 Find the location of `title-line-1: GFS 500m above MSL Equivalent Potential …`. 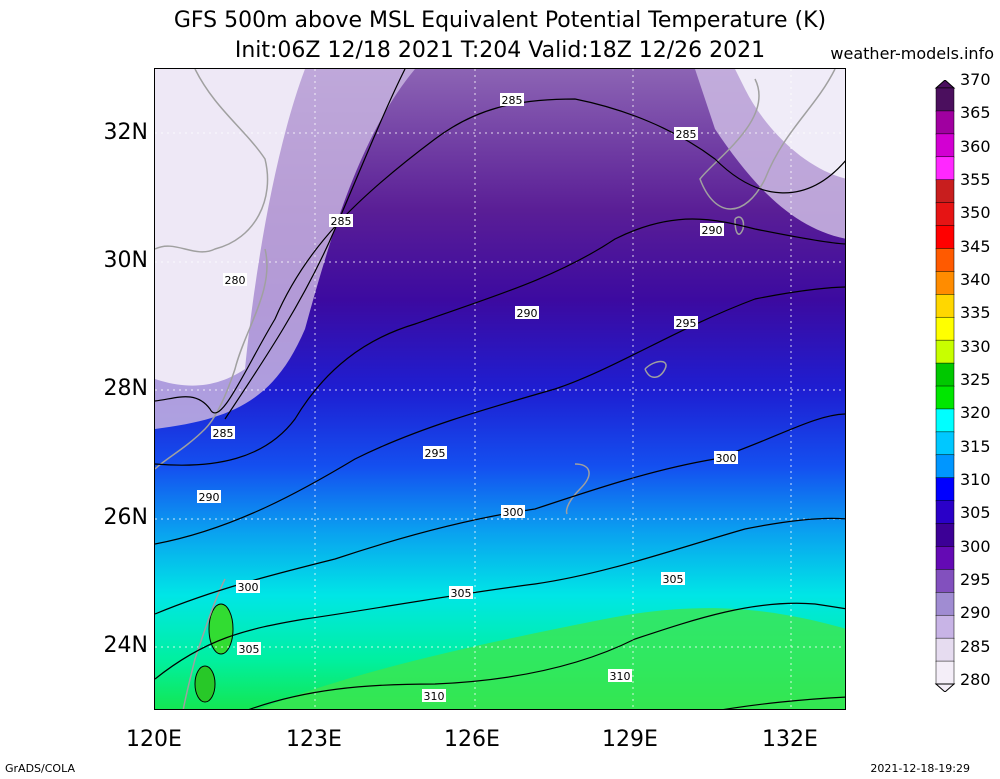

title-line-1: GFS 500m above MSL Equivalent Potential … is located at coordinates (500, 20).